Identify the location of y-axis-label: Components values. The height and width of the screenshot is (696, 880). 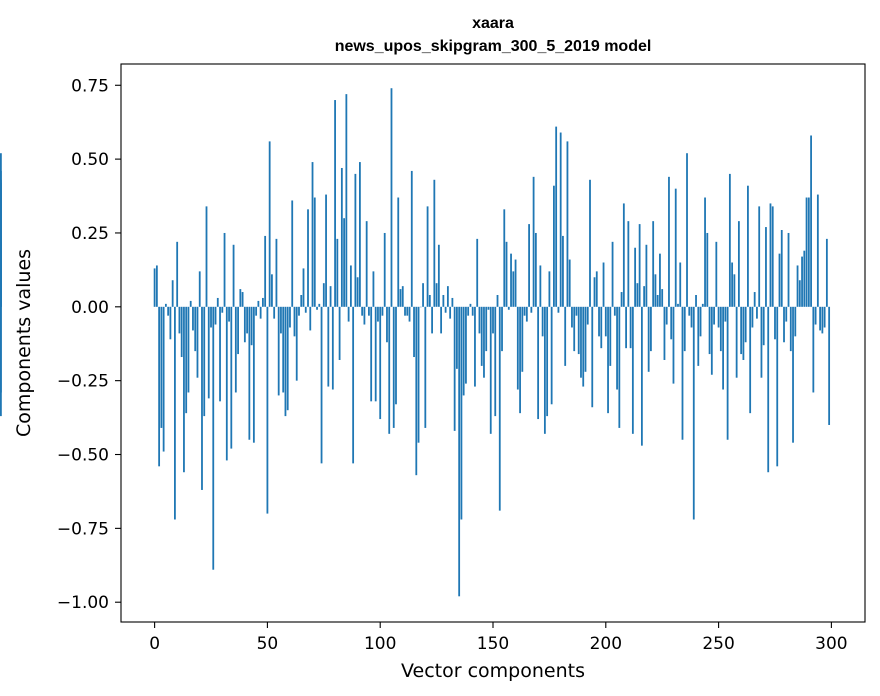
(24, 343).